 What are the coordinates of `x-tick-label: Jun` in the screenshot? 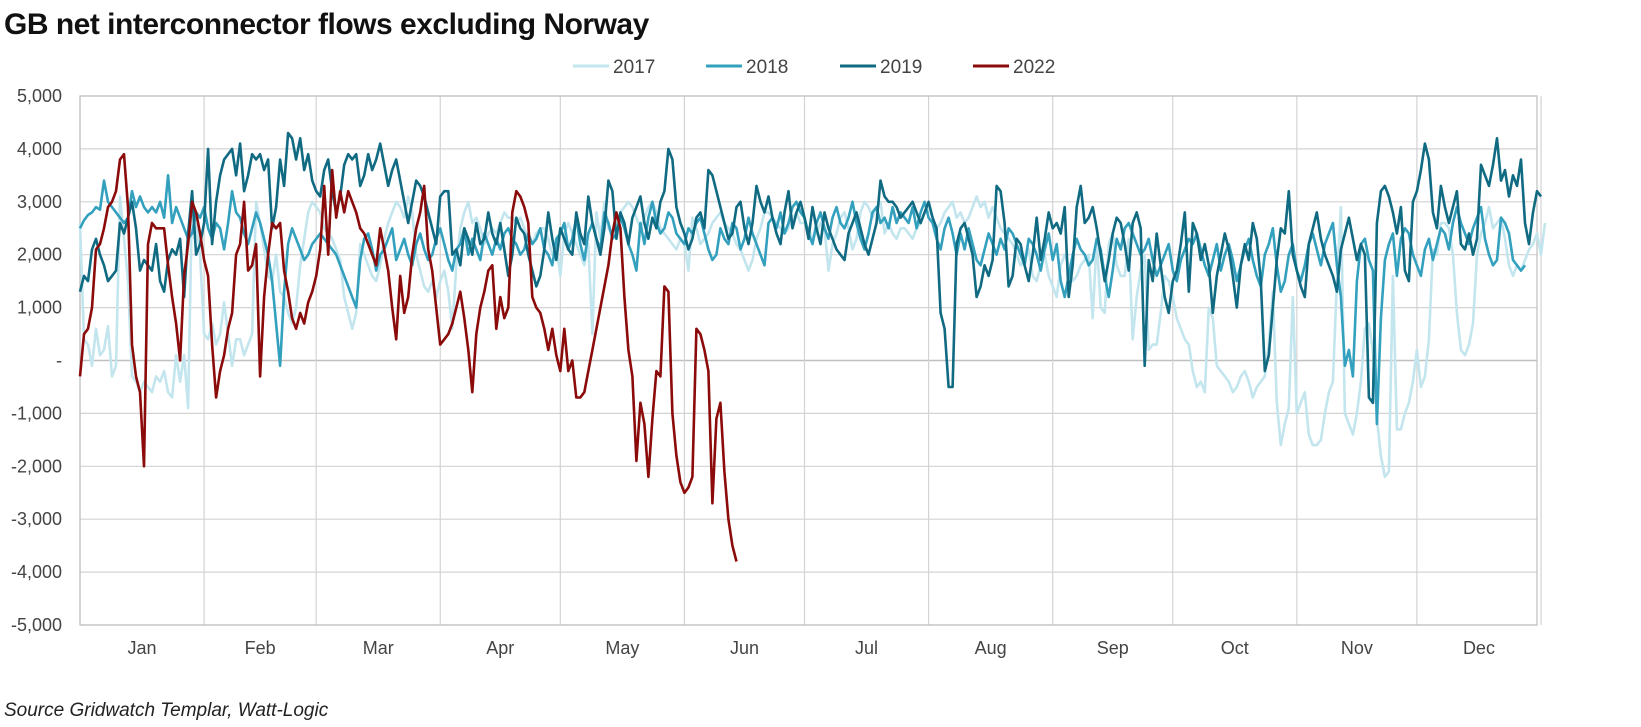 It's located at (744, 648).